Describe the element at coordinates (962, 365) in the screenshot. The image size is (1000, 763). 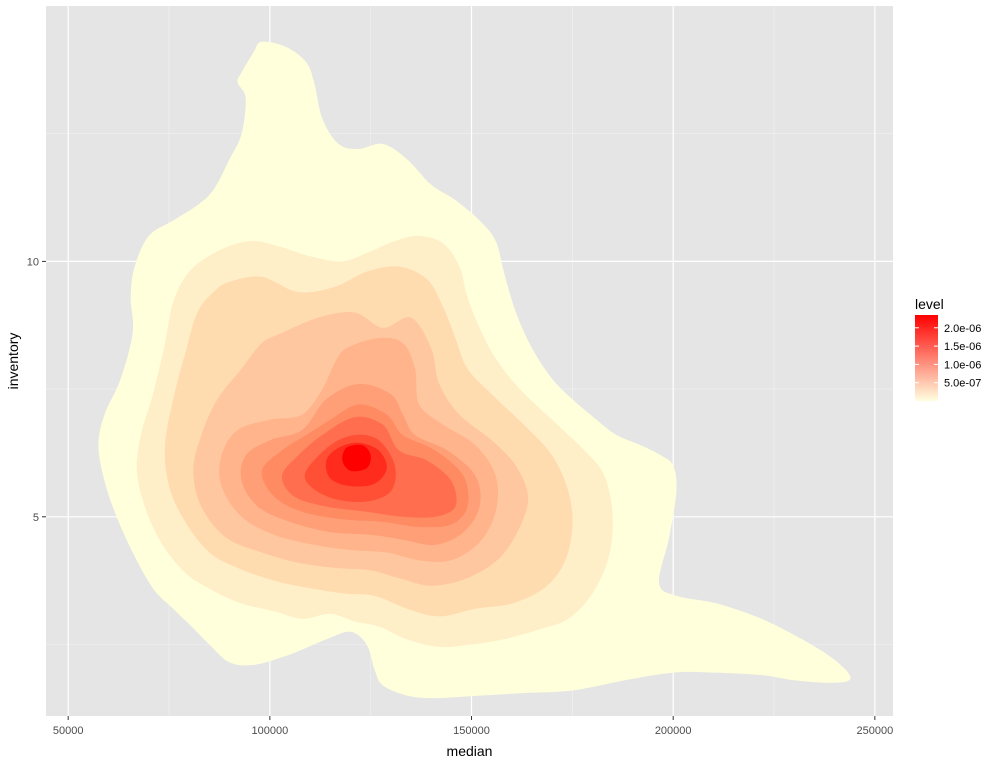
I see `legend-label-1: 1.0e-06` at that location.